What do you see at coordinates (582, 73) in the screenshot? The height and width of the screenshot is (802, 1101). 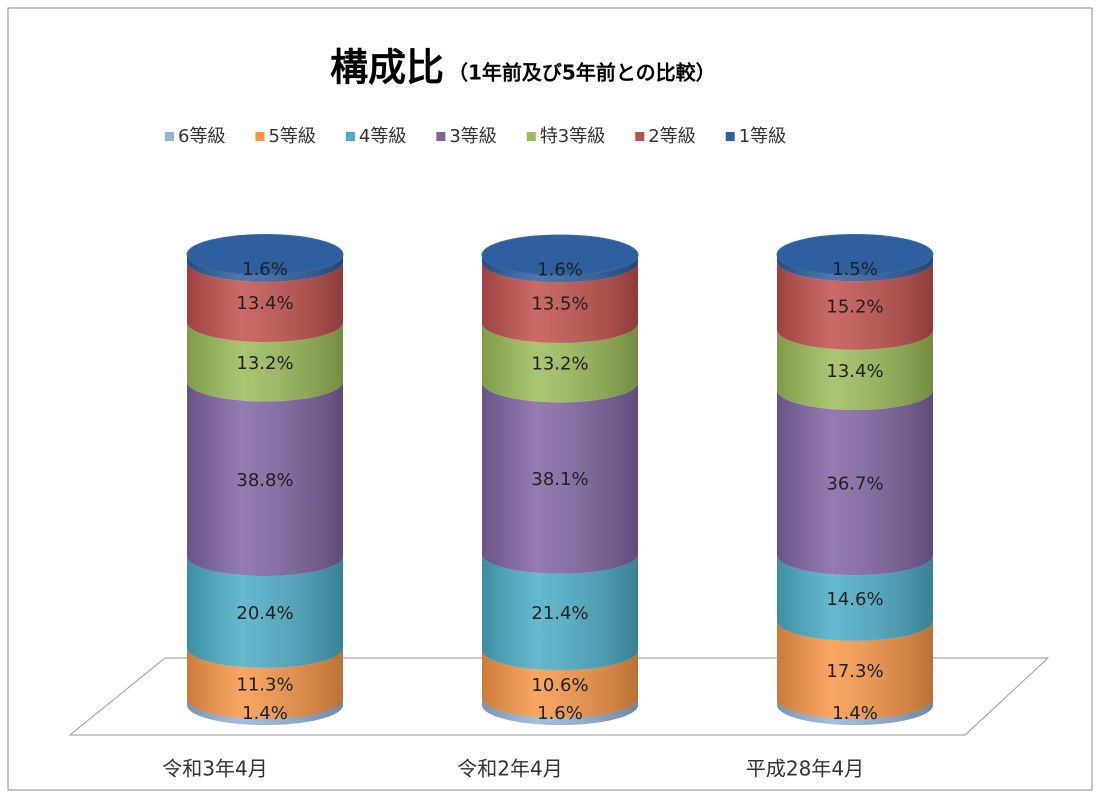 I see `chart-subtitle: （1年前及び5年前との比較）` at bounding box center [582, 73].